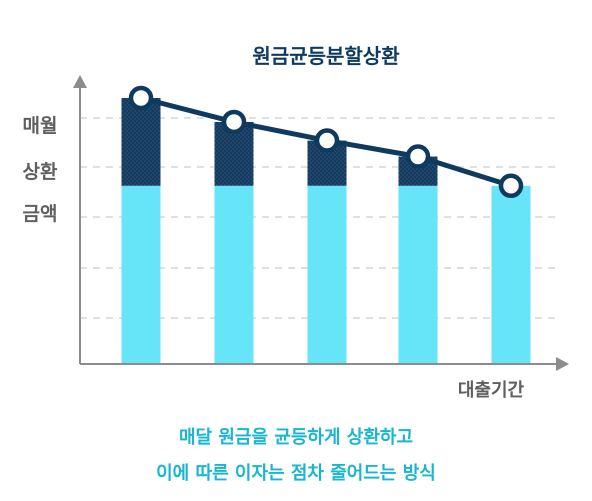 The height and width of the screenshot is (501, 592). I want to click on y-axis-label-line-2: 상환, so click(40, 172).